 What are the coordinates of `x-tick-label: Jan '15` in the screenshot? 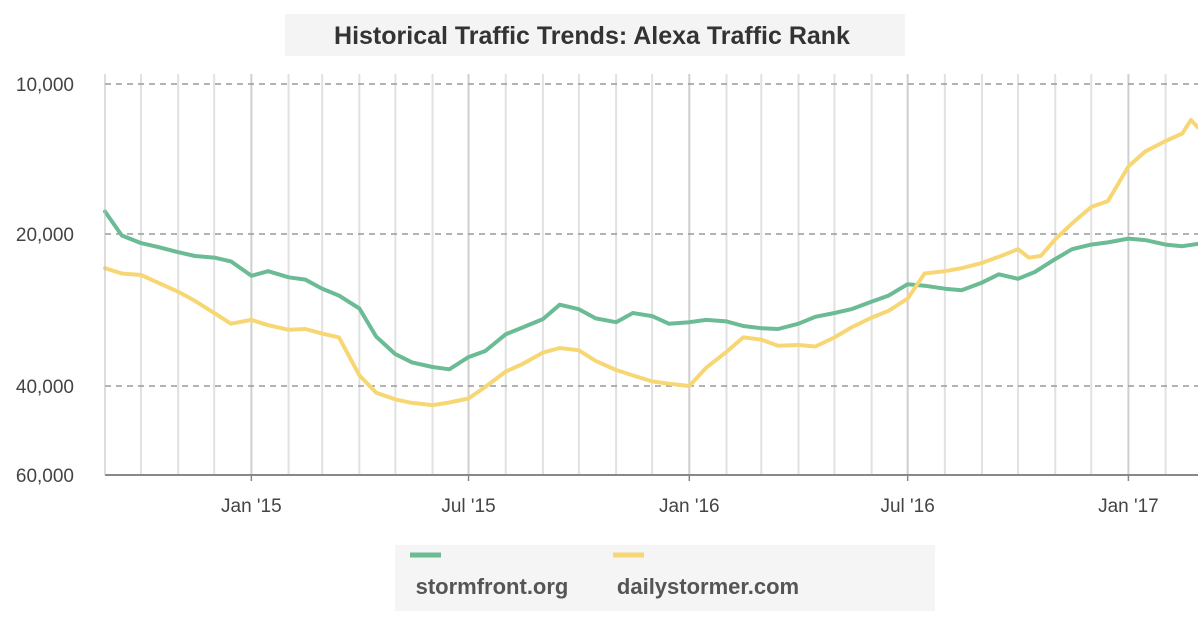 It's located at (251, 506).